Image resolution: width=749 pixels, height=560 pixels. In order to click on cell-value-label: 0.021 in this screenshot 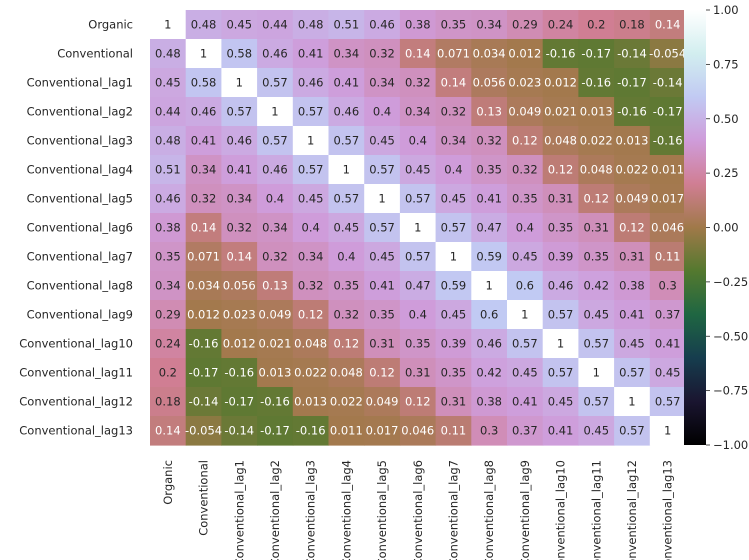, I will do `click(560, 112)`.